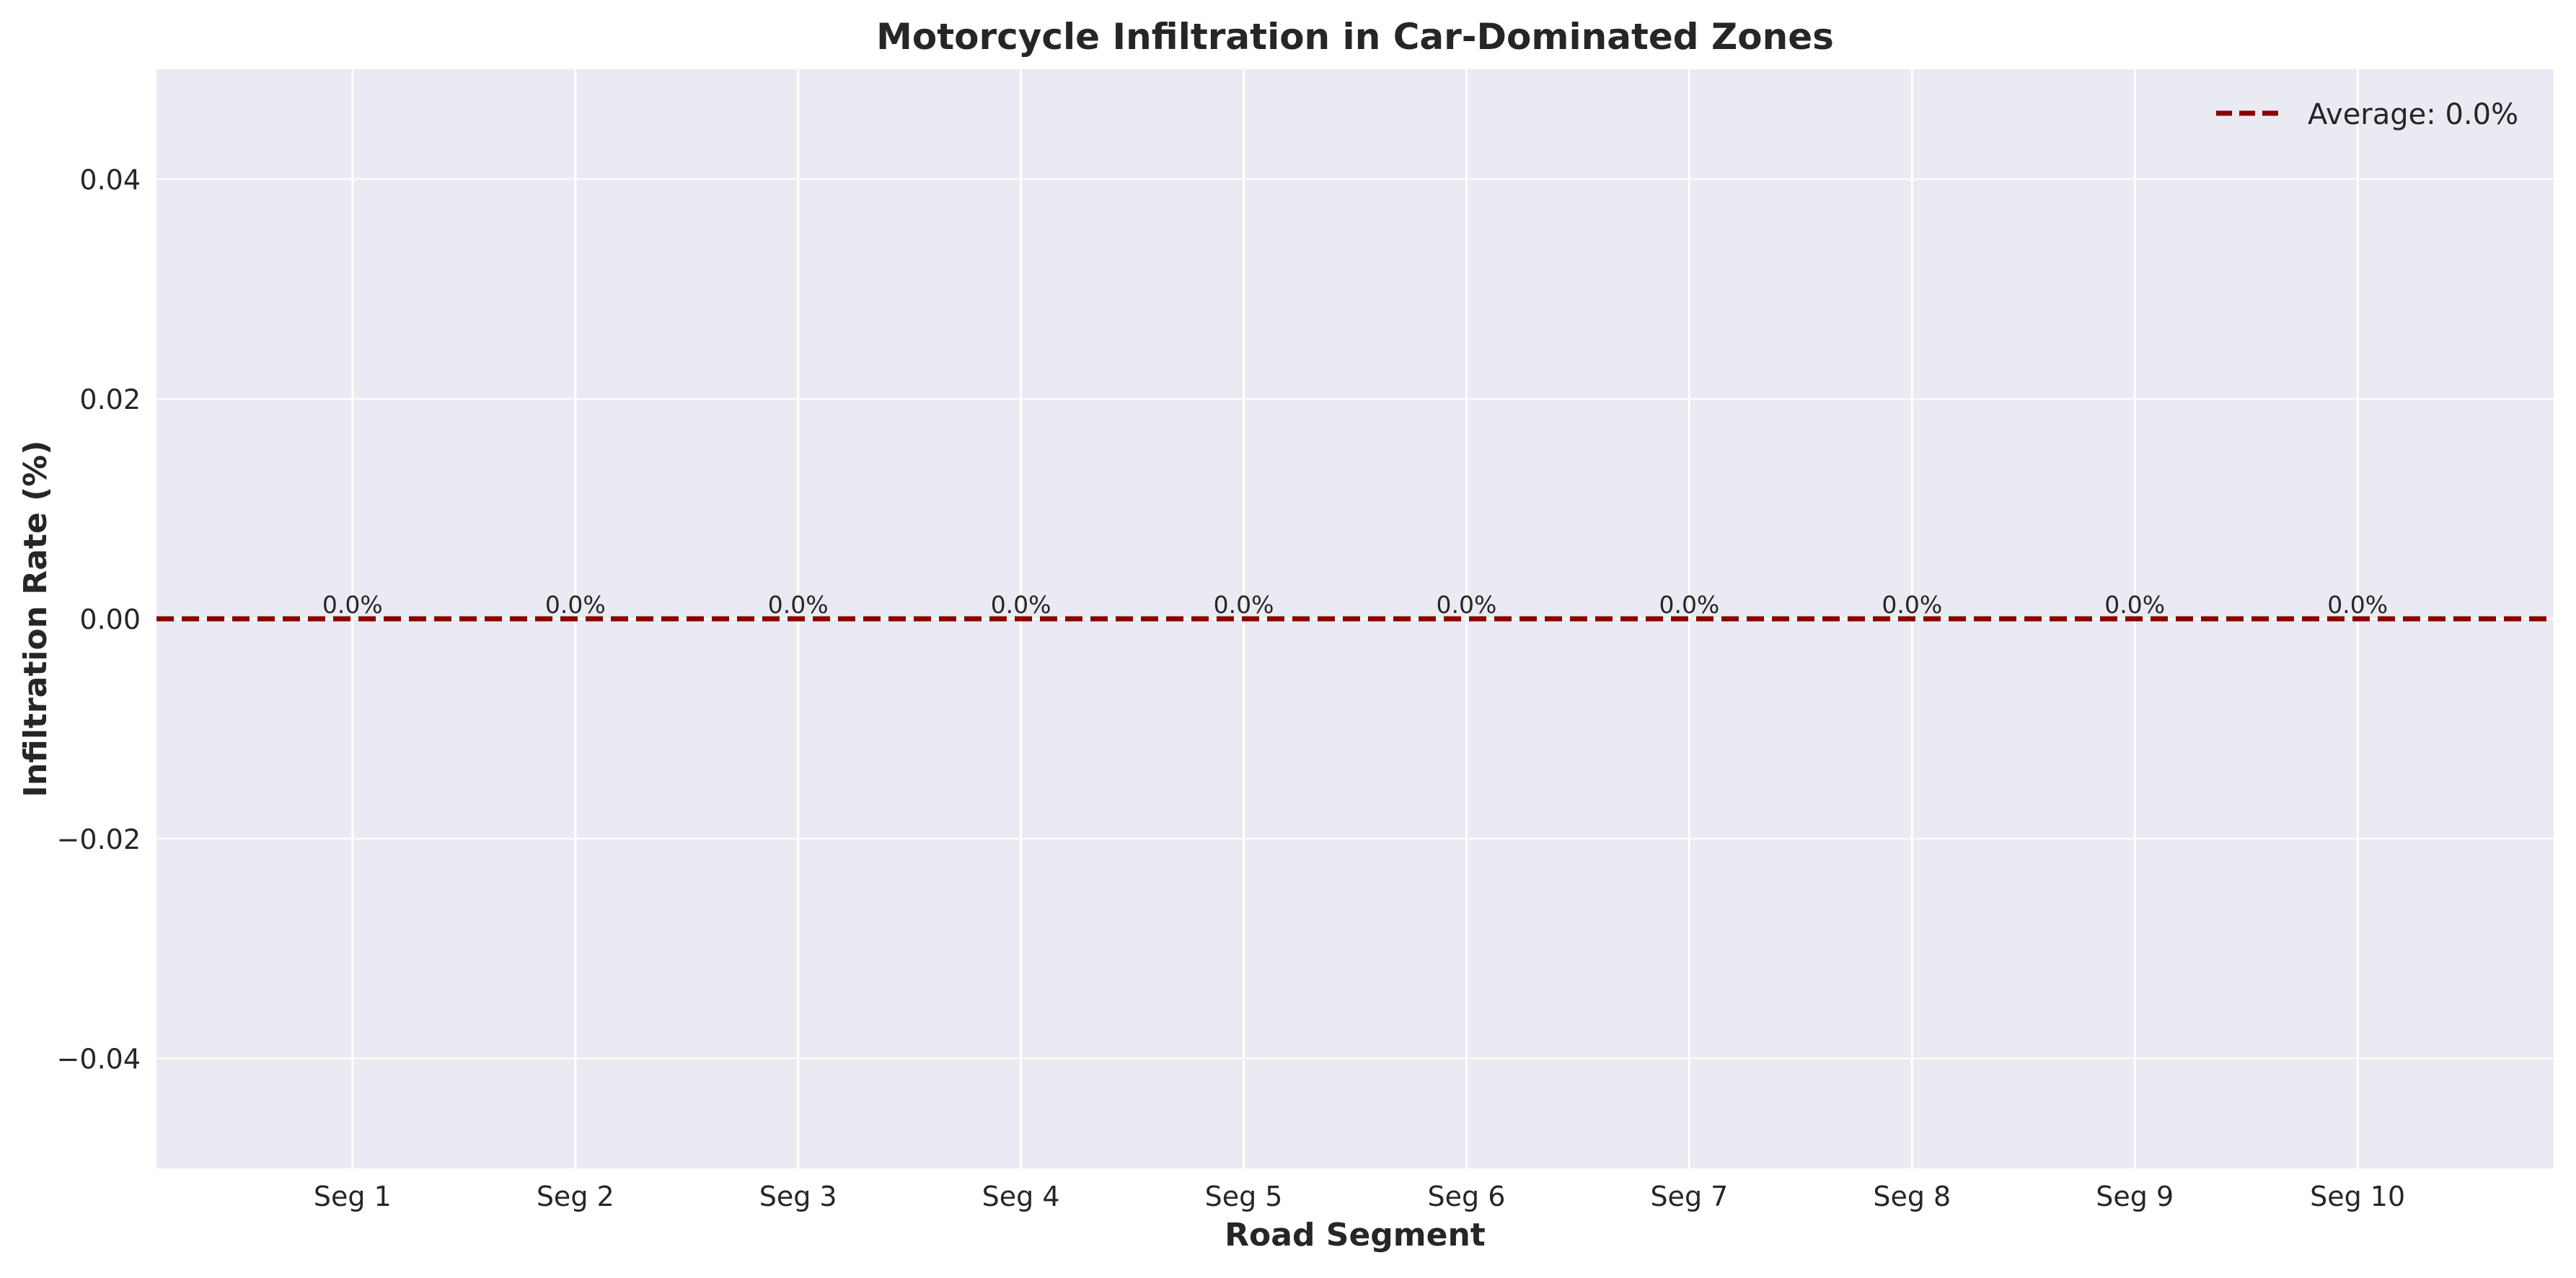 The width and height of the screenshot is (2576, 1278). I want to click on x-tick-label: Seg 3, so click(798, 1197).